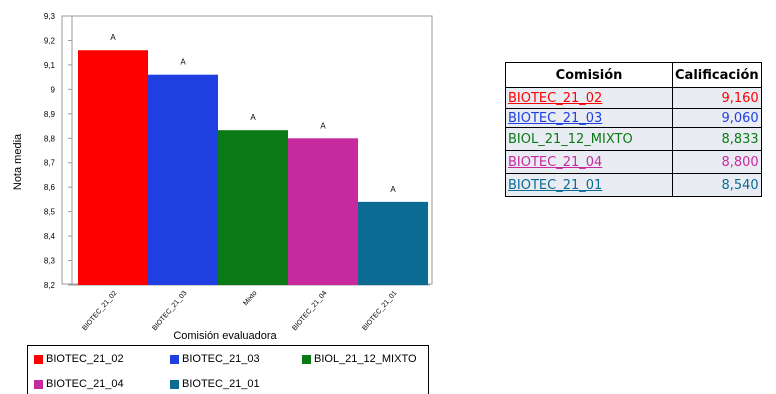  Describe the element at coordinates (717, 75) in the screenshot. I see `header-calificacion: Calificación` at that location.